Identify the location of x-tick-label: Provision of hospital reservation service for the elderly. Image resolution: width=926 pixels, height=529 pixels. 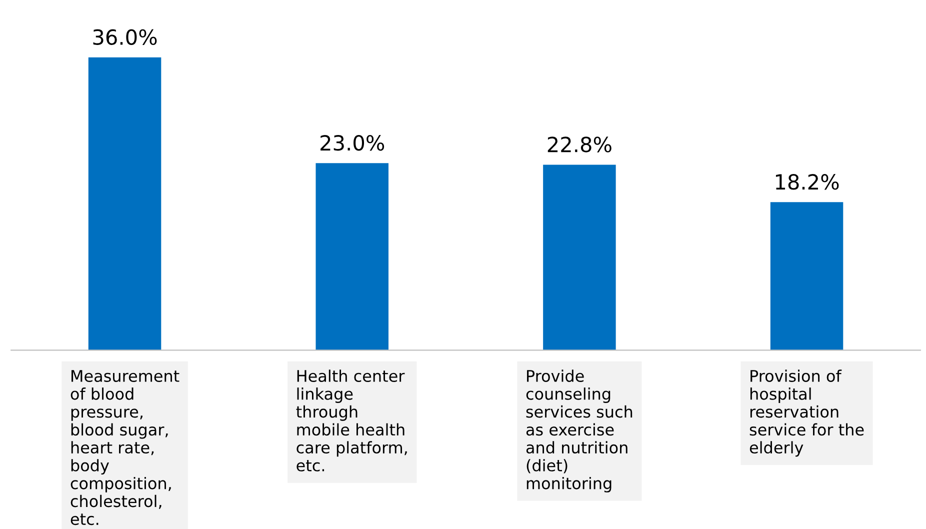
(807, 413).